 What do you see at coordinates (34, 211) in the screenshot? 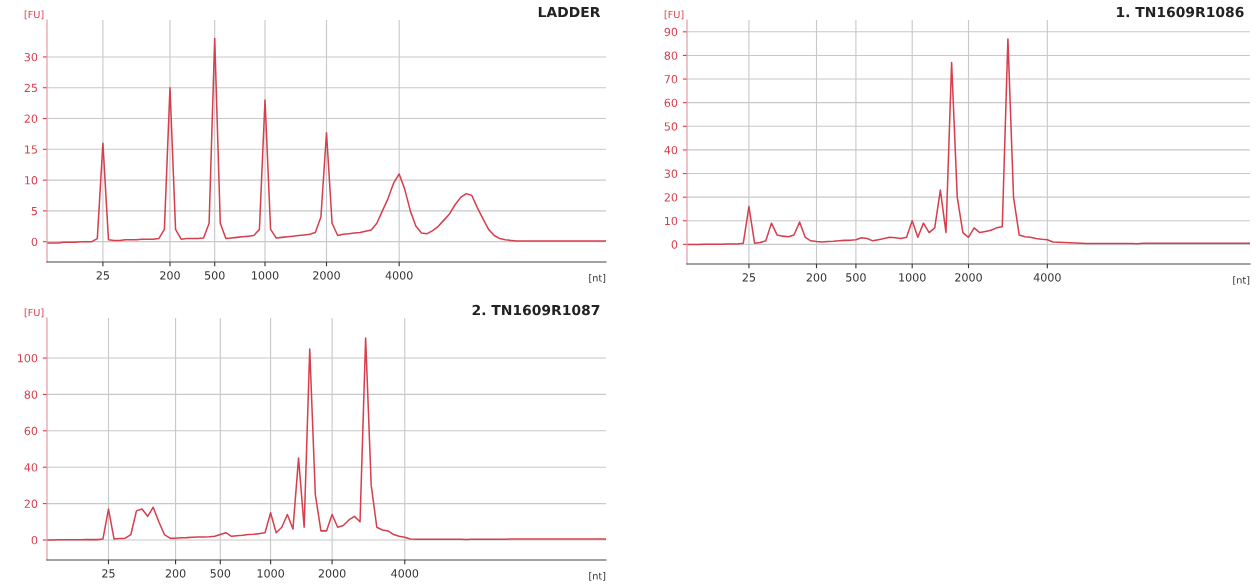
I see `y-tick-label: 5` at bounding box center [34, 211].